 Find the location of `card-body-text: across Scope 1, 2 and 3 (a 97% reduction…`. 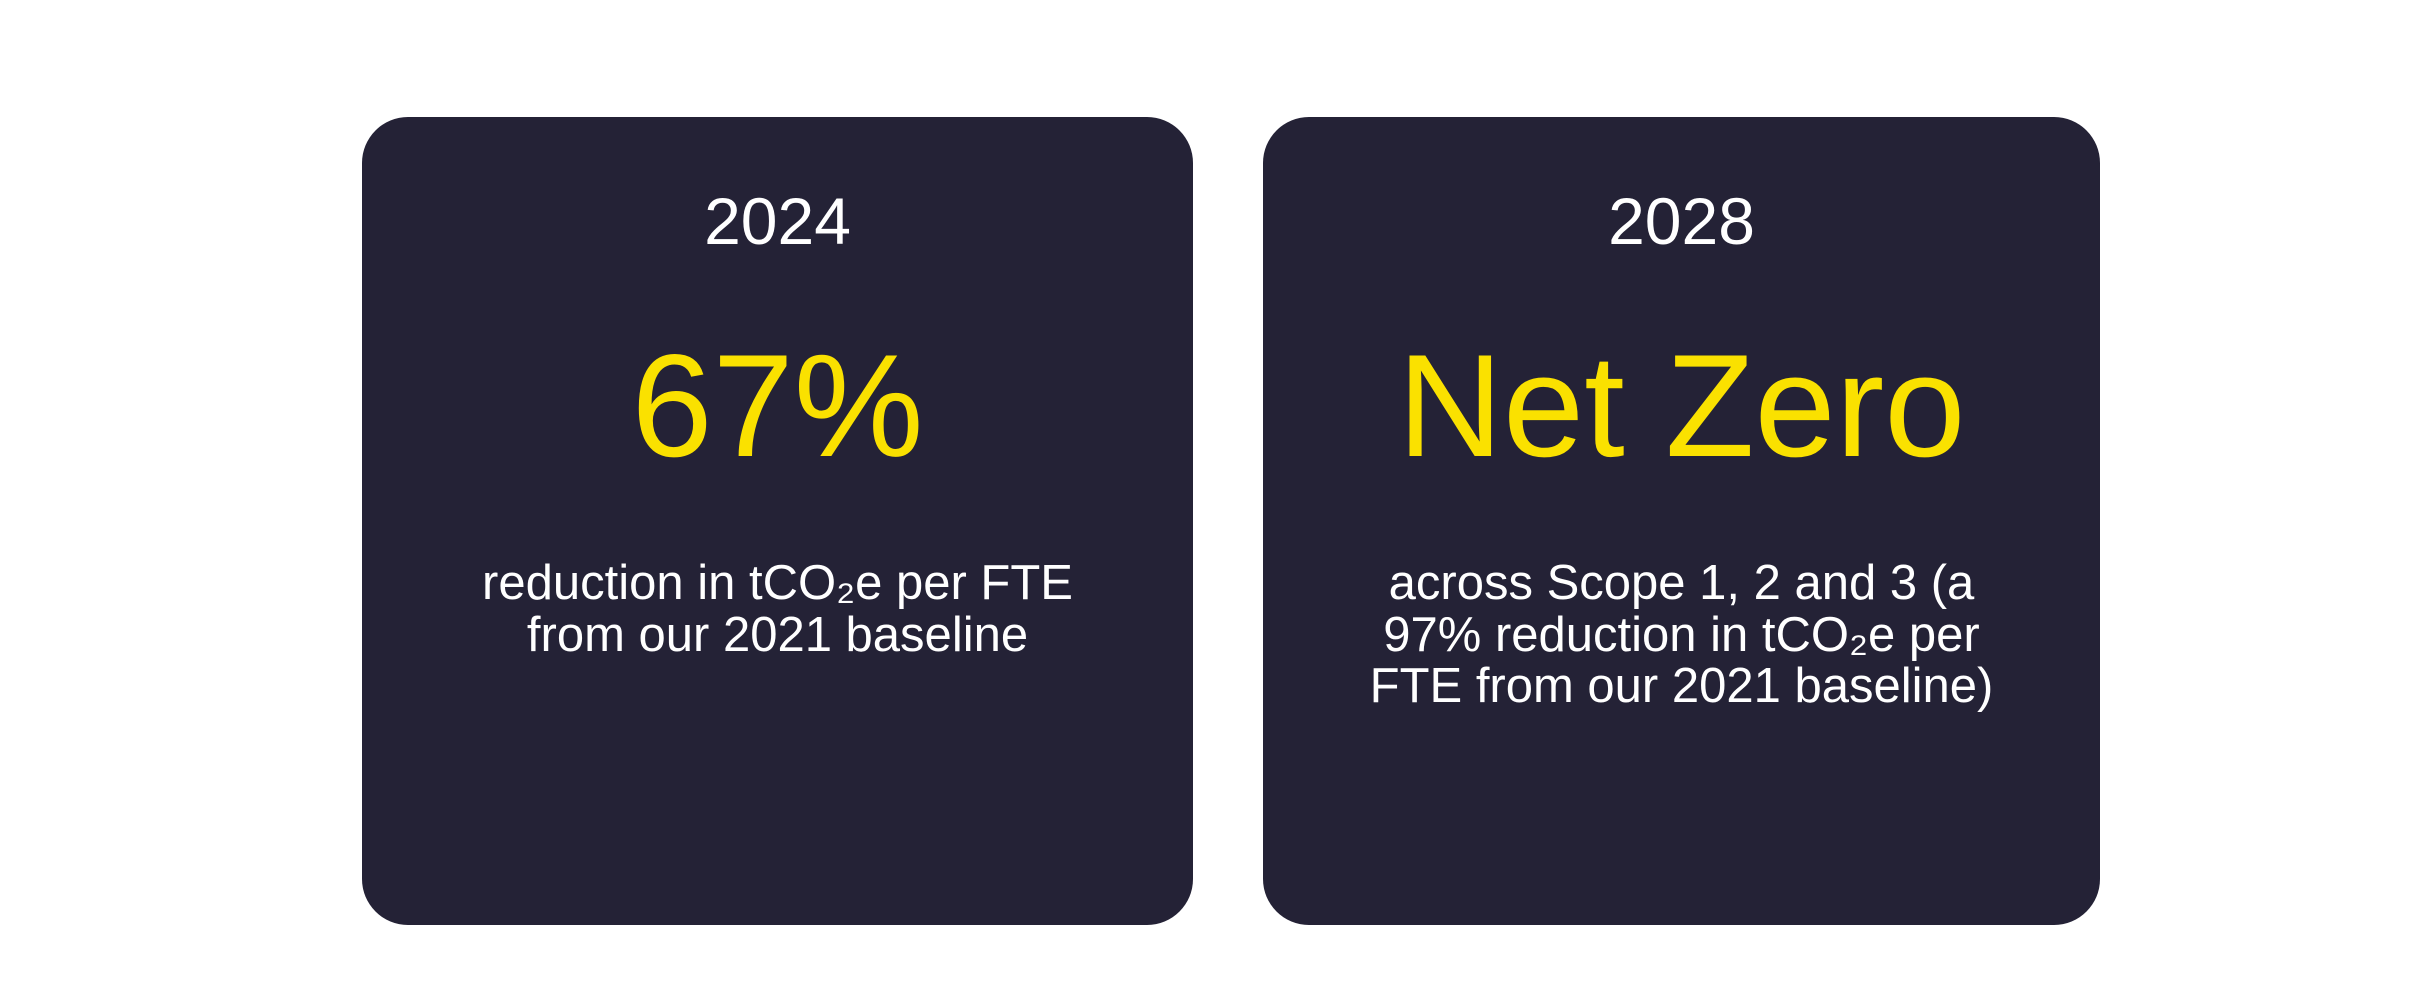

card-body-text: across Scope 1, 2 and 3 (a 97% reduction… is located at coordinates (1681, 634).